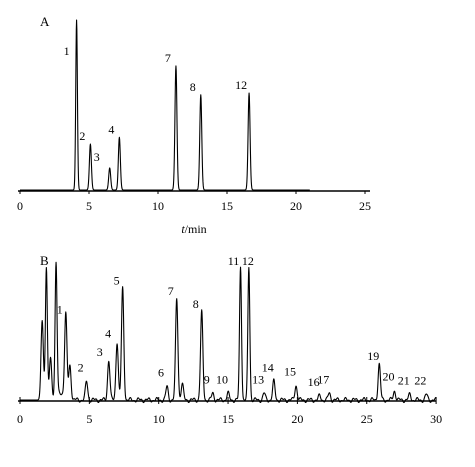  What do you see at coordinates (365, 206) in the screenshot?
I see `panel-a-tick-label-25: 25` at bounding box center [365, 206].